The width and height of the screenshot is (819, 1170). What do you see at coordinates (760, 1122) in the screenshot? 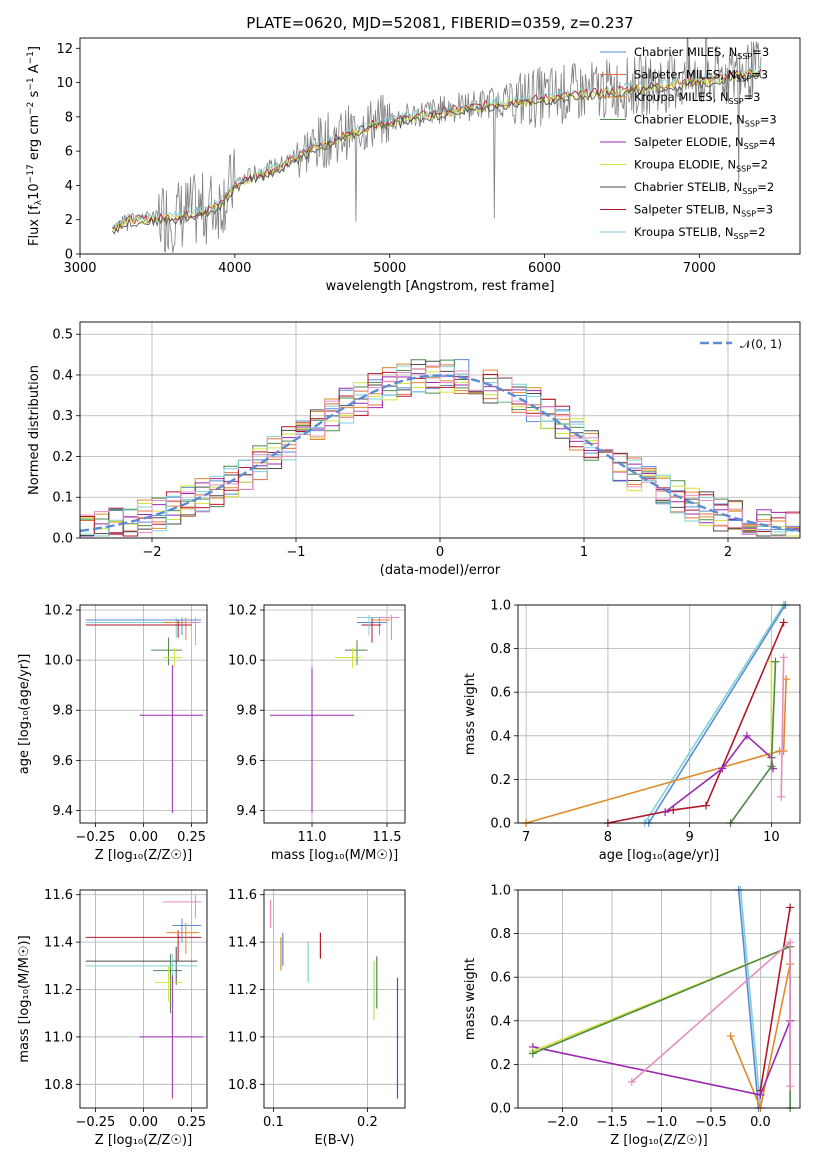
I see `x-tick-label: 0.0` at bounding box center [760, 1122].